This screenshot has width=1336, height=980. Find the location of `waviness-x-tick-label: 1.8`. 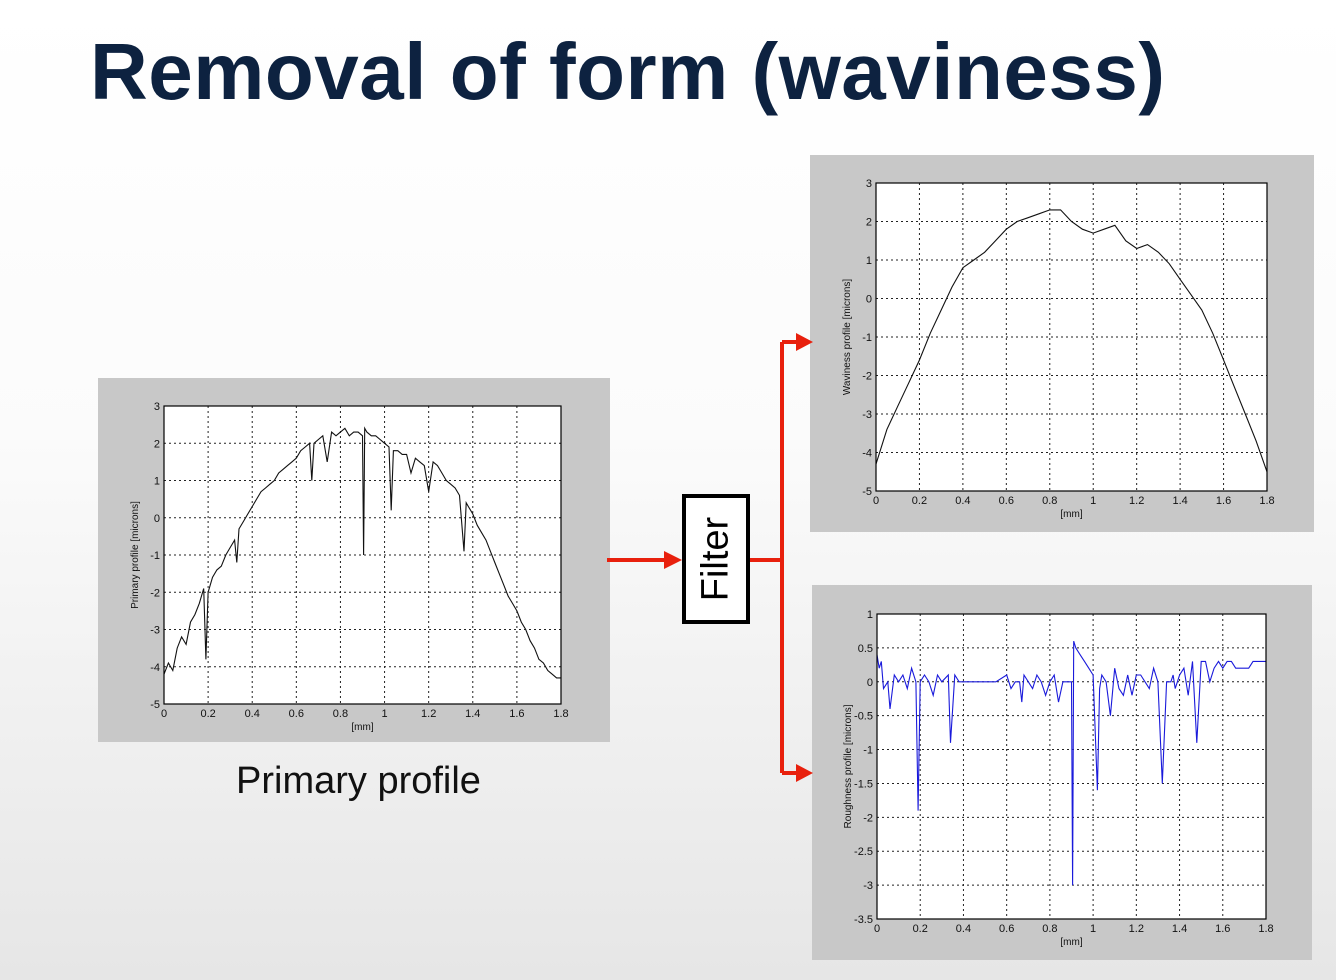

waviness-x-tick-label: 1.8 is located at coordinates (1266, 501).